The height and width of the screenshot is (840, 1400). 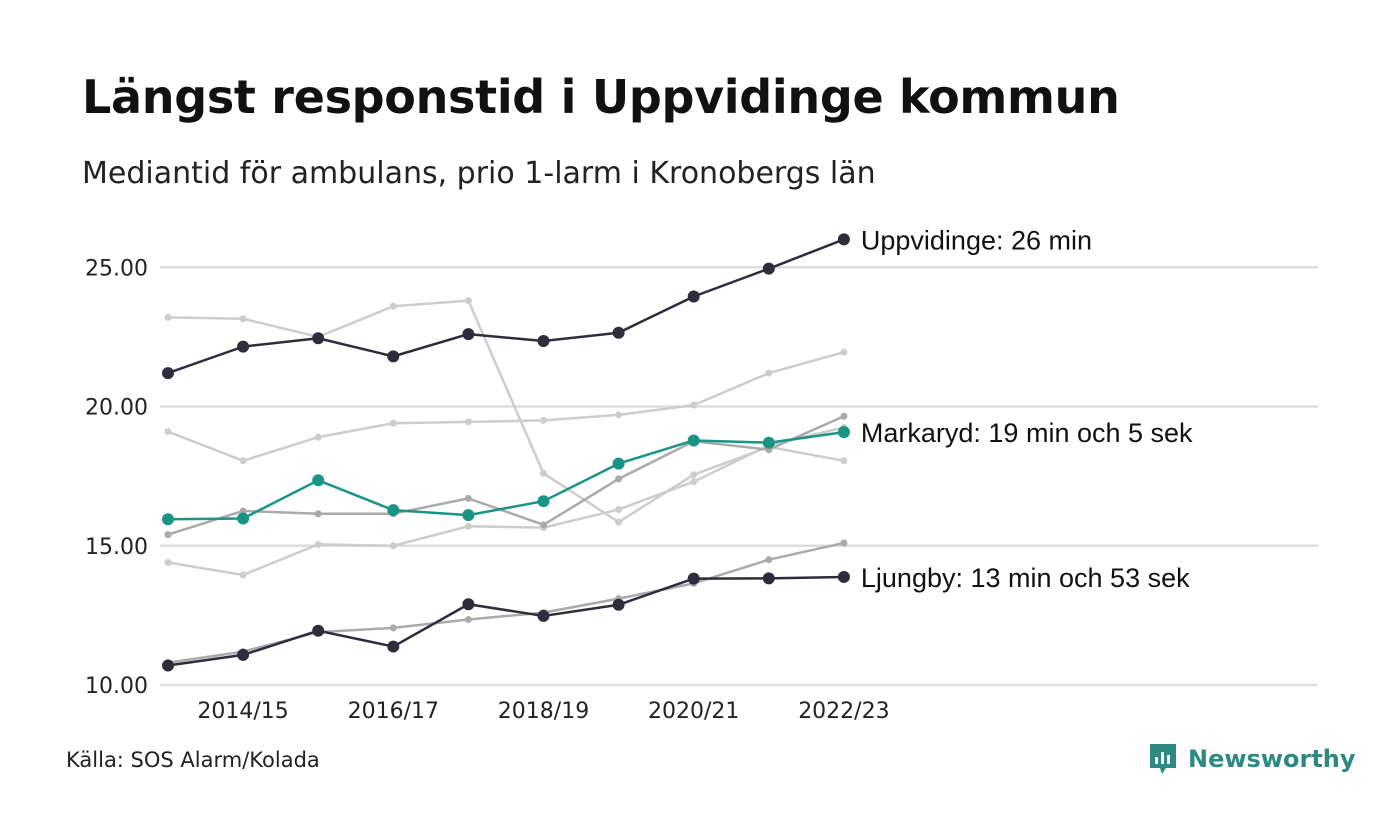 I want to click on chart-title: Längst responstid i Uppvidinge kommun, so click(x=601, y=97).